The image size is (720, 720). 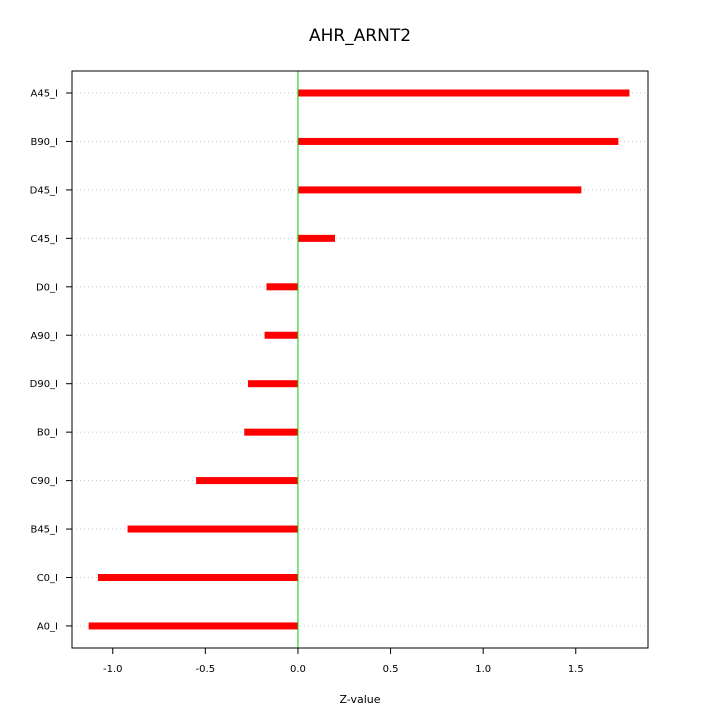 I want to click on y-tick-label: D45_I, so click(x=44, y=190).